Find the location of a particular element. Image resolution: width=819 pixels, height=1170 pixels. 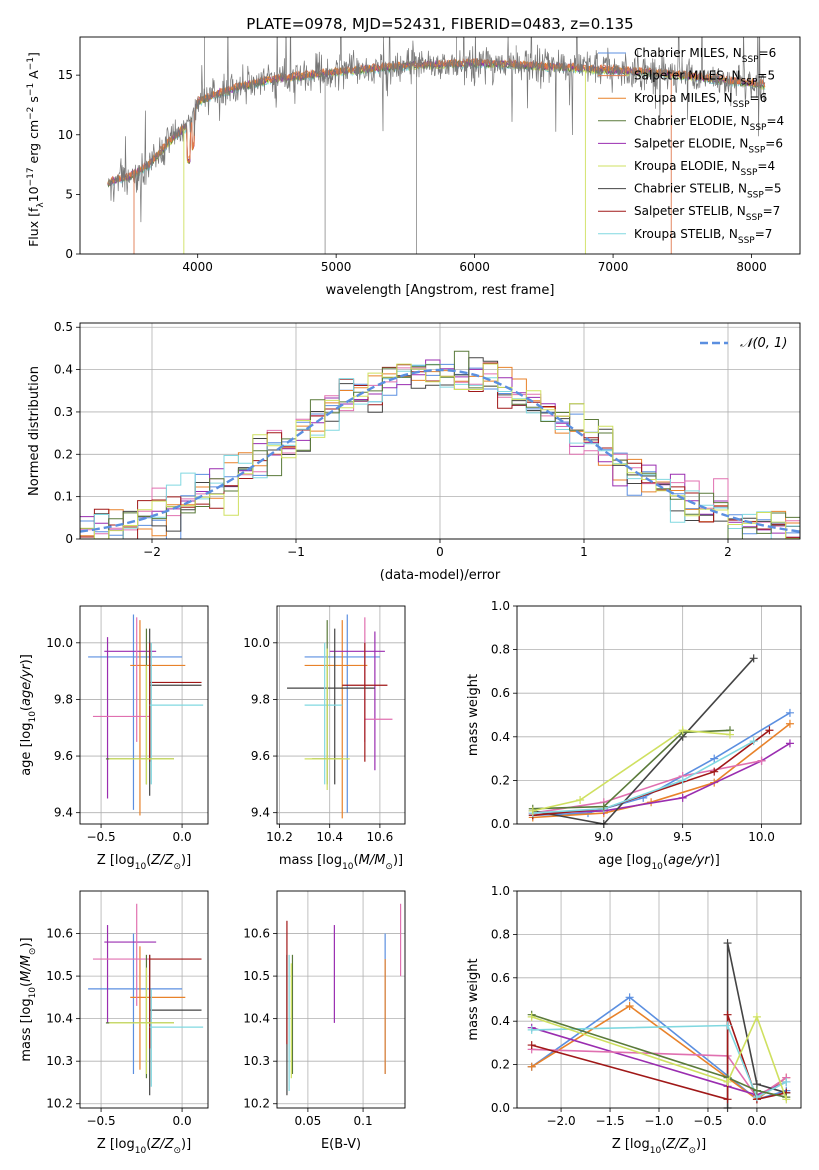

data-spectrum-line is located at coordinates (436, 130).